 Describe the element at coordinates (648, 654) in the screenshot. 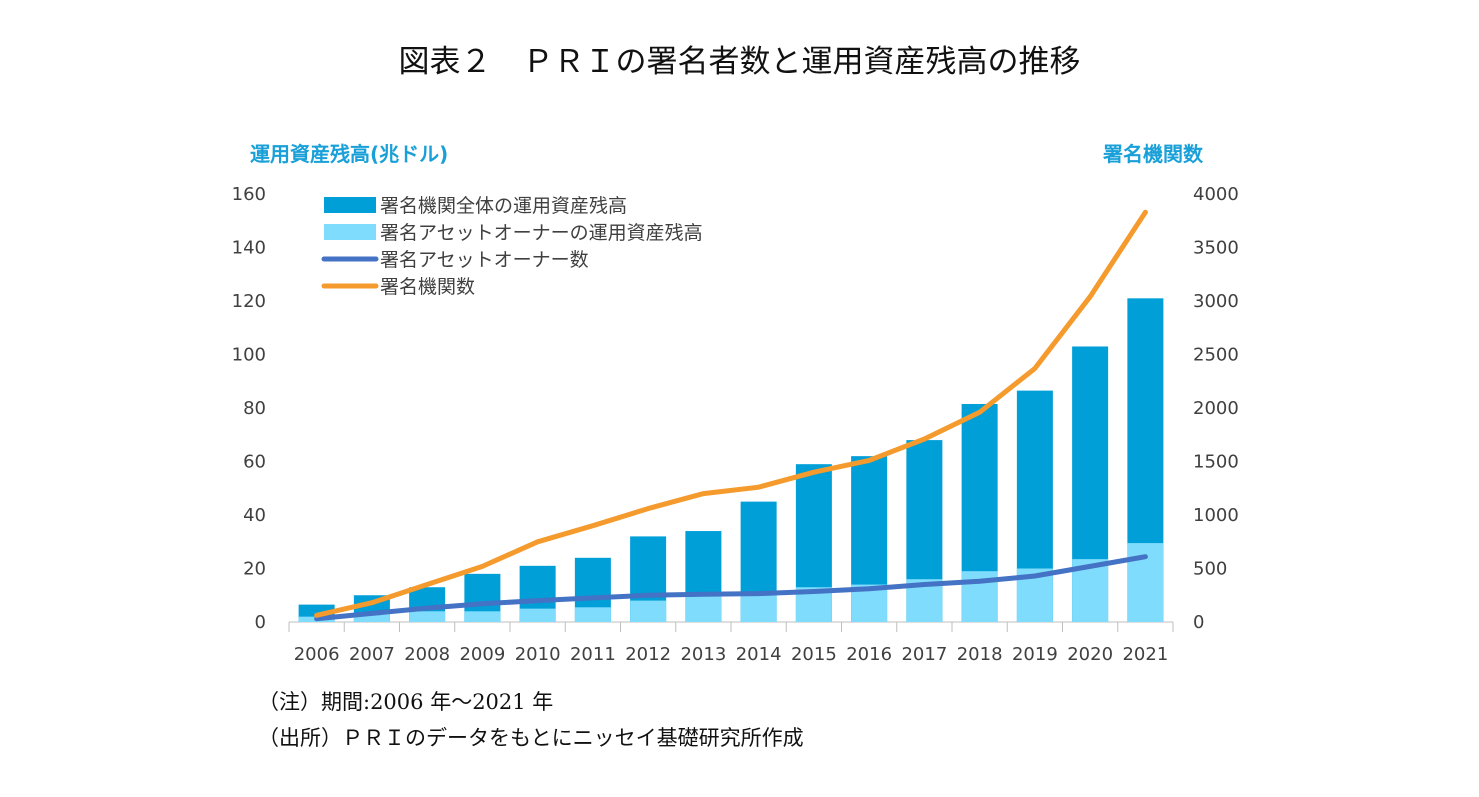

I see `x-tick-label: 2012` at that location.